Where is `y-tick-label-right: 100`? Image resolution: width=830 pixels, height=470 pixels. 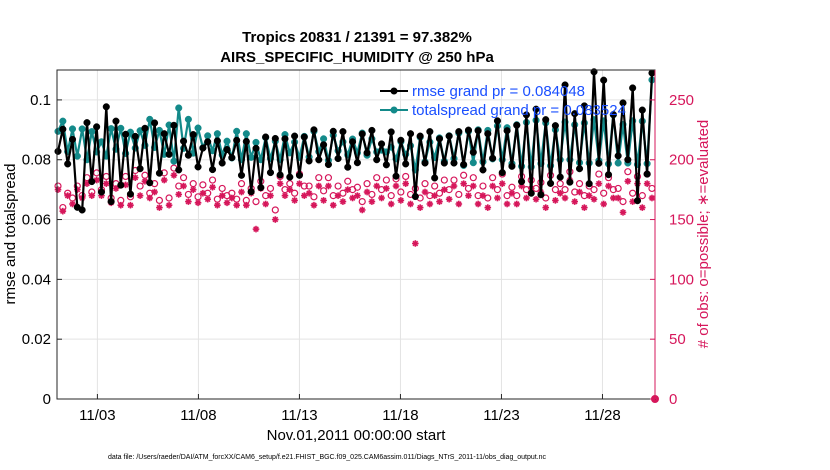
y-tick-label-right: 100 is located at coordinates (681, 279).